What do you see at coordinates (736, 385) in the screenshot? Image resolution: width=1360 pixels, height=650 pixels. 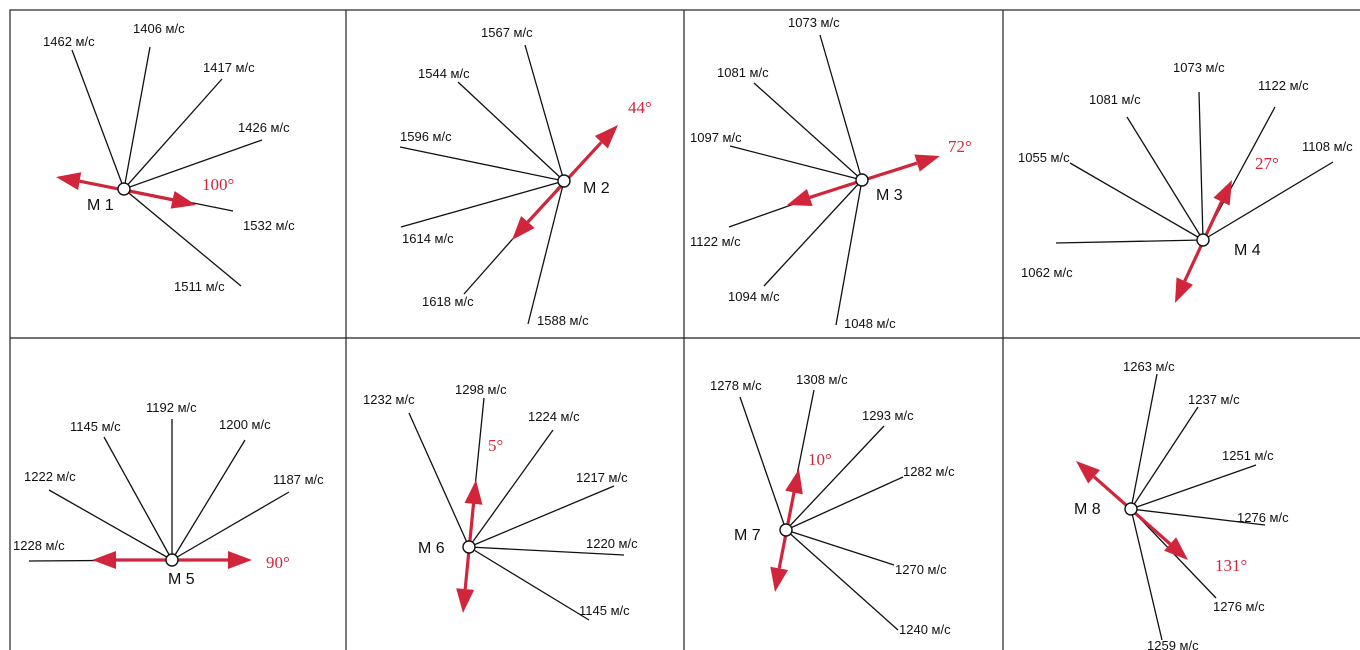 I see `velocity-label: 1278 м/с` at bounding box center [736, 385].